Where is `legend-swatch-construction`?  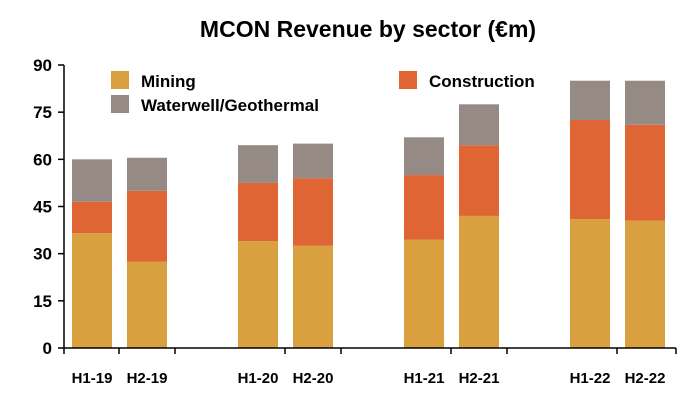
legend-swatch-construction is located at coordinates (408, 80).